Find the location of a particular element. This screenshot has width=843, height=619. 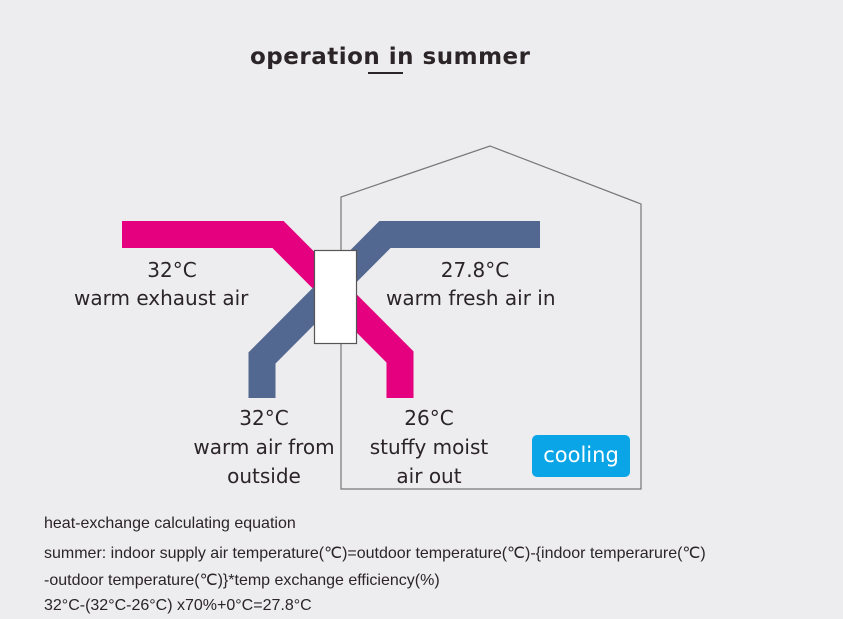

fresh-label: warm fresh air in is located at coordinates (471, 298).